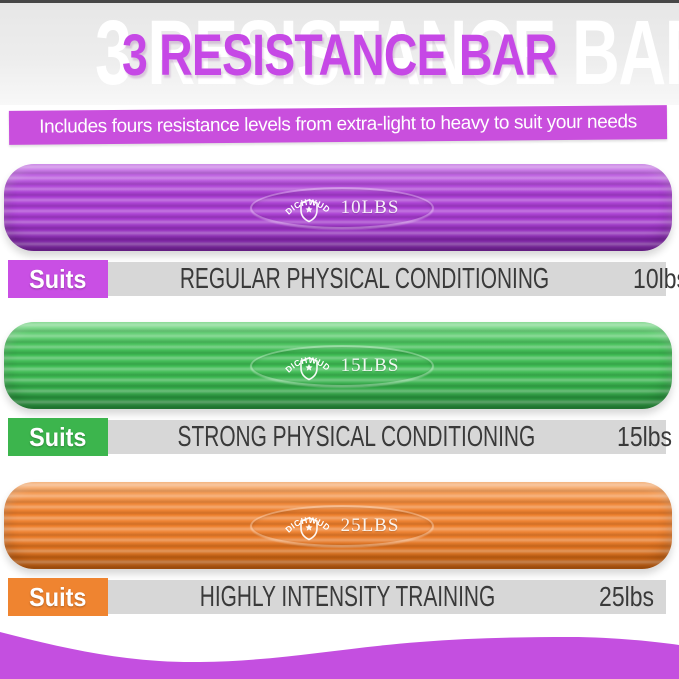  What do you see at coordinates (347, 596) in the screenshot?
I see `spec-description: HIGHLY INTENSITY TRAINING` at bounding box center [347, 596].